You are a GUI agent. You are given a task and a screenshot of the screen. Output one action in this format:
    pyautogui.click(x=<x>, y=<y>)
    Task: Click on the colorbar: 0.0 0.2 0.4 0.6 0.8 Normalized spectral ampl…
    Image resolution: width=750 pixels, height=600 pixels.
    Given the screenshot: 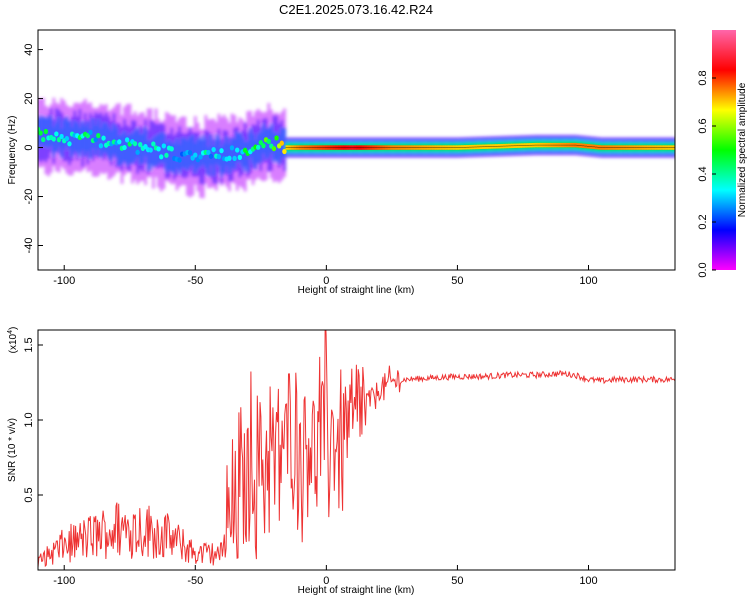 What is the action you would take?
    pyautogui.click(x=722, y=154)
    